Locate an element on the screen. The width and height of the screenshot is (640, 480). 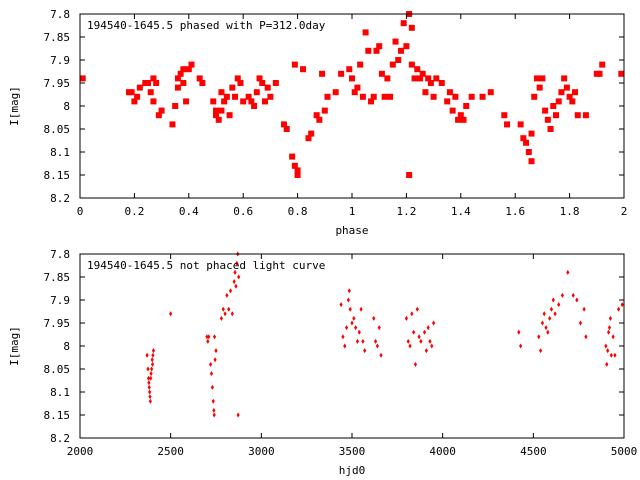
y-tick-label: 8.2 is located at coordinates (60, 198).